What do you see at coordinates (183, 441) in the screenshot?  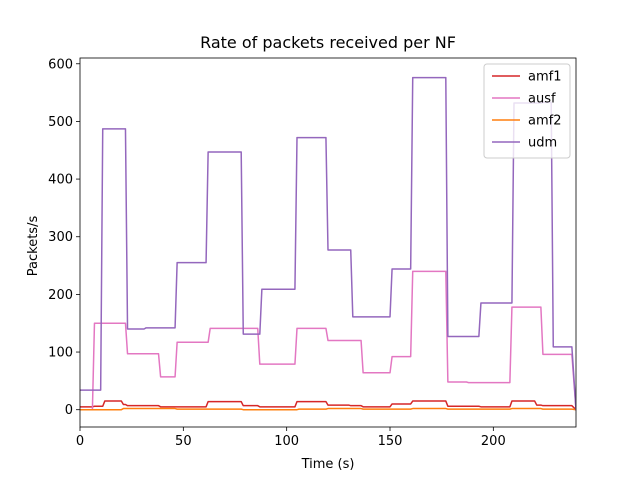 I see `x-tick-label: 50` at bounding box center [183, 441].